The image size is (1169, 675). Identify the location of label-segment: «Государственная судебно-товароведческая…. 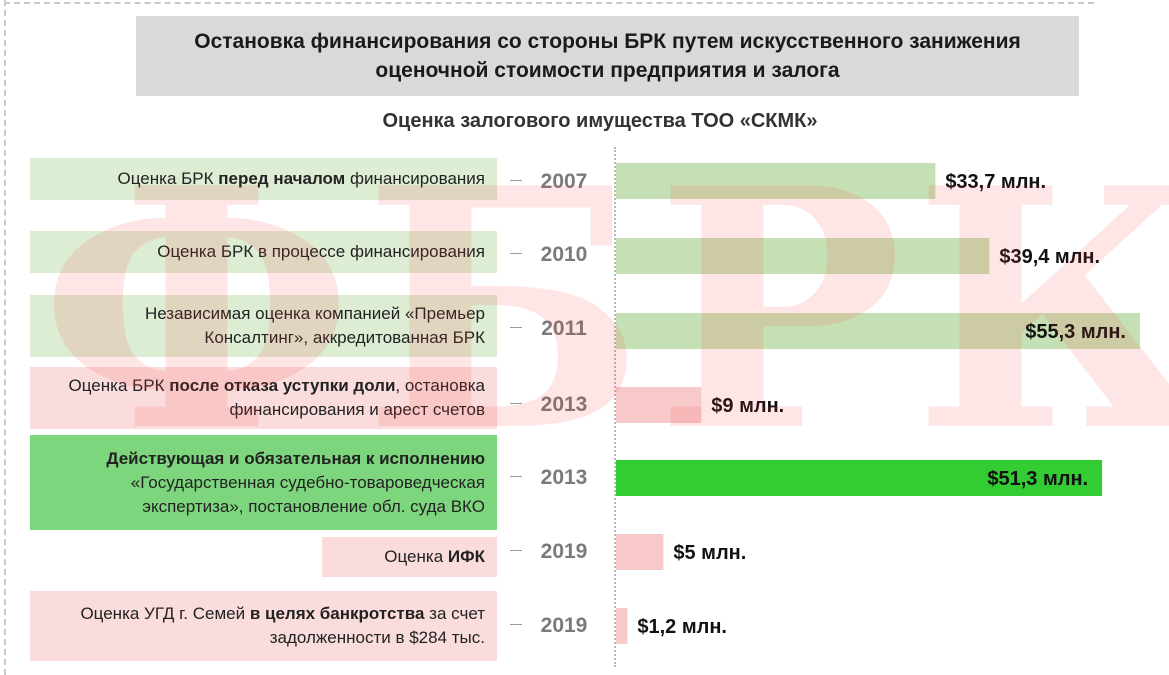
(307, 494).